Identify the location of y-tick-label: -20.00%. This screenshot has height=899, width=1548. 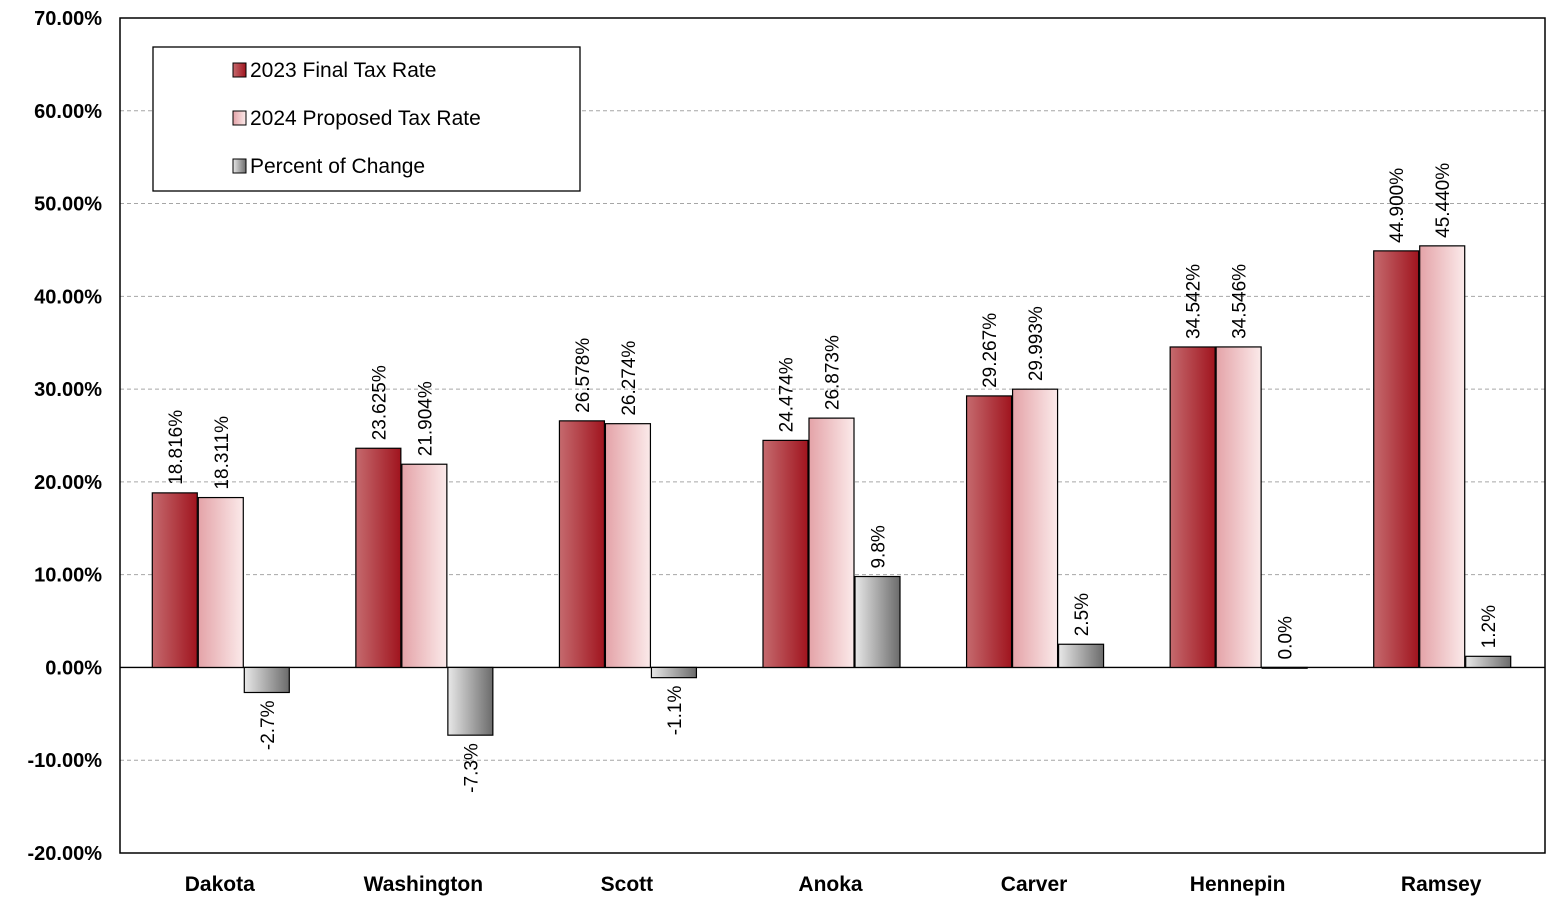
(65, 854).